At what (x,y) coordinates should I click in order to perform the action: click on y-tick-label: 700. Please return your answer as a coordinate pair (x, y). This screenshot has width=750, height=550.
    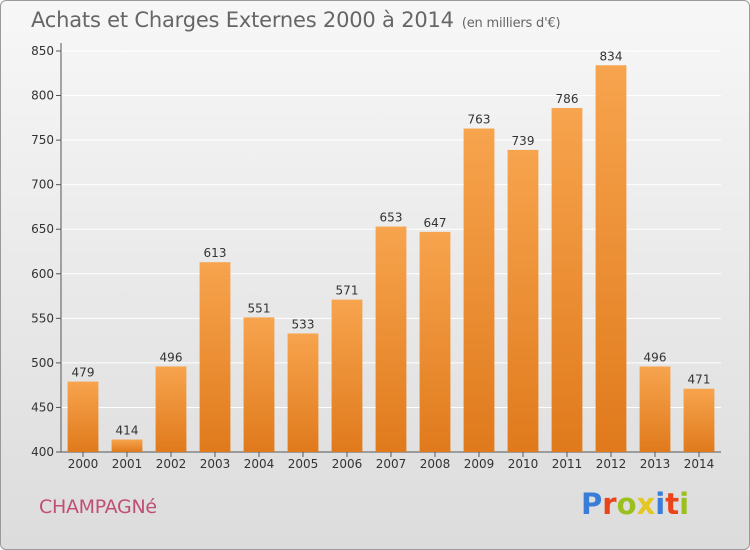
    Looking at the image, I should click on (42, 185).